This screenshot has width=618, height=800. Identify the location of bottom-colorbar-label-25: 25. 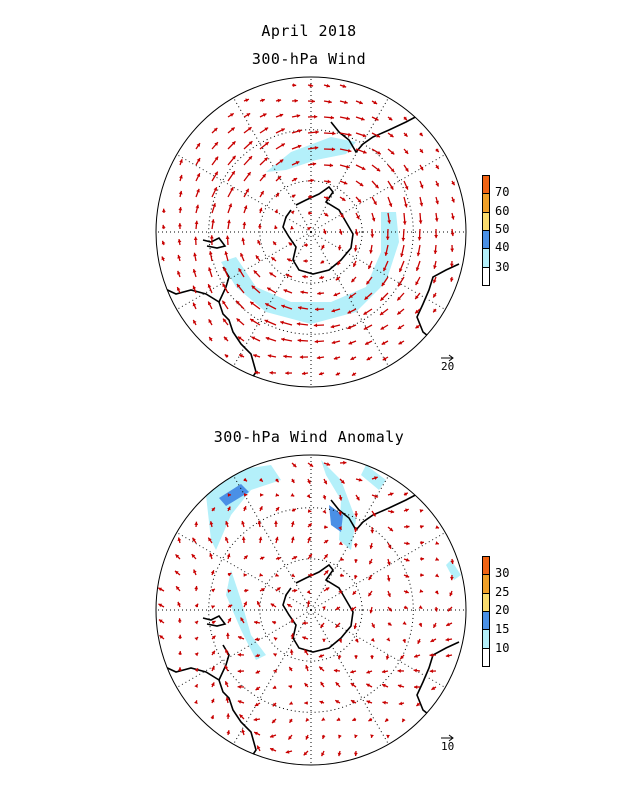
(502, 592).